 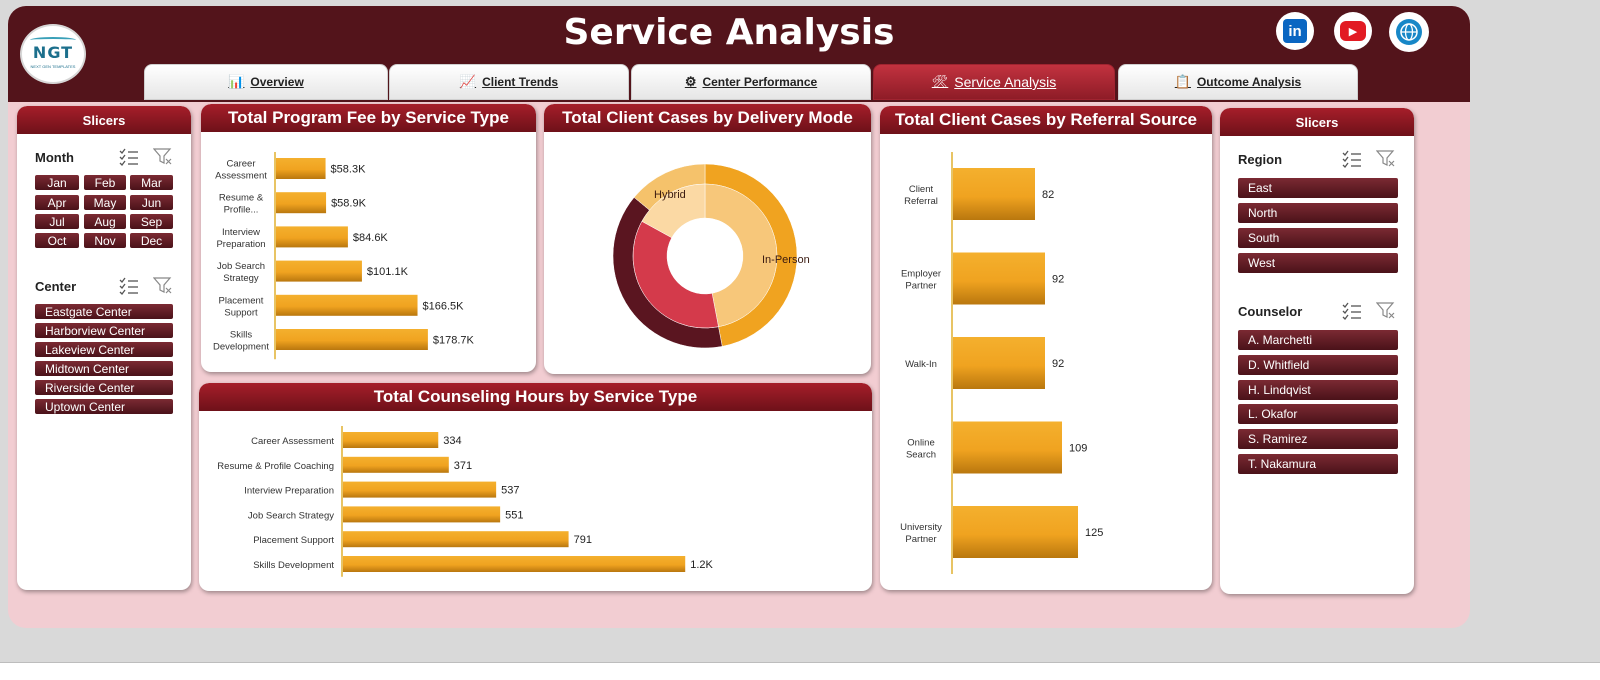 I want to click on tab-center-performance: ⚙ Center Performance, so click(x=751, y=82).